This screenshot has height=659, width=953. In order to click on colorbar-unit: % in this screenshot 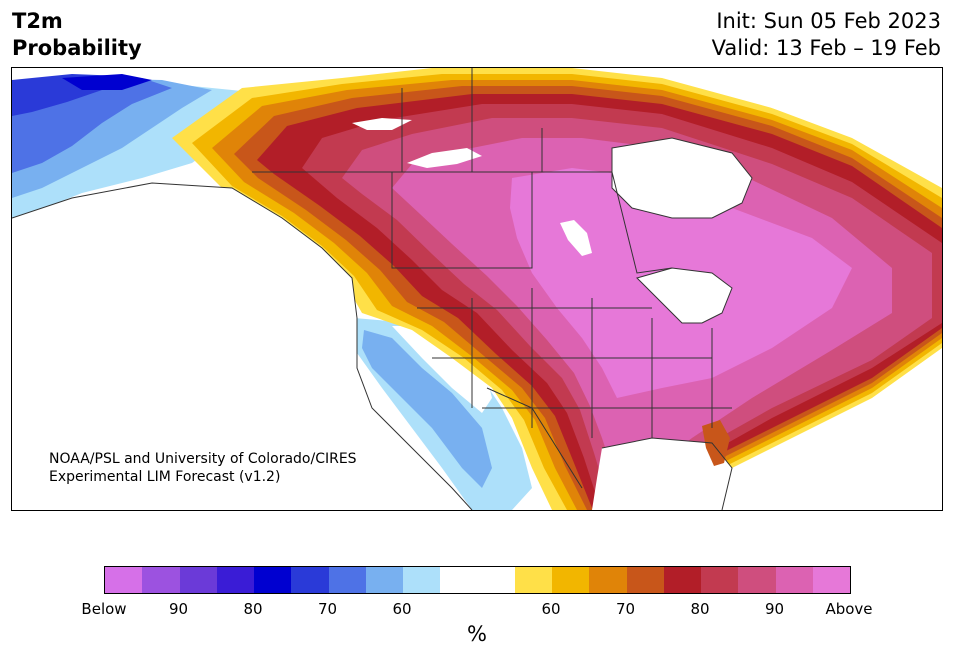, I will do `click(477, 634)`.